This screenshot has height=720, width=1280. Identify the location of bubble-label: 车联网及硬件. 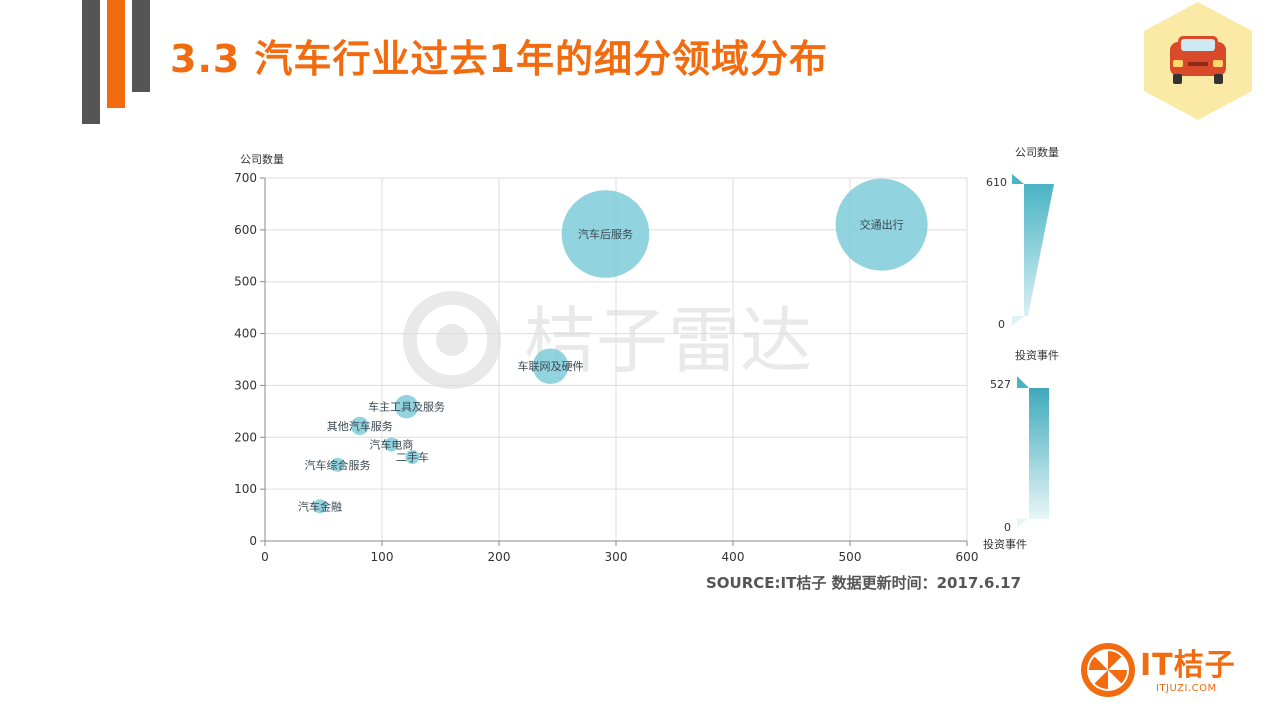
(550, 366).